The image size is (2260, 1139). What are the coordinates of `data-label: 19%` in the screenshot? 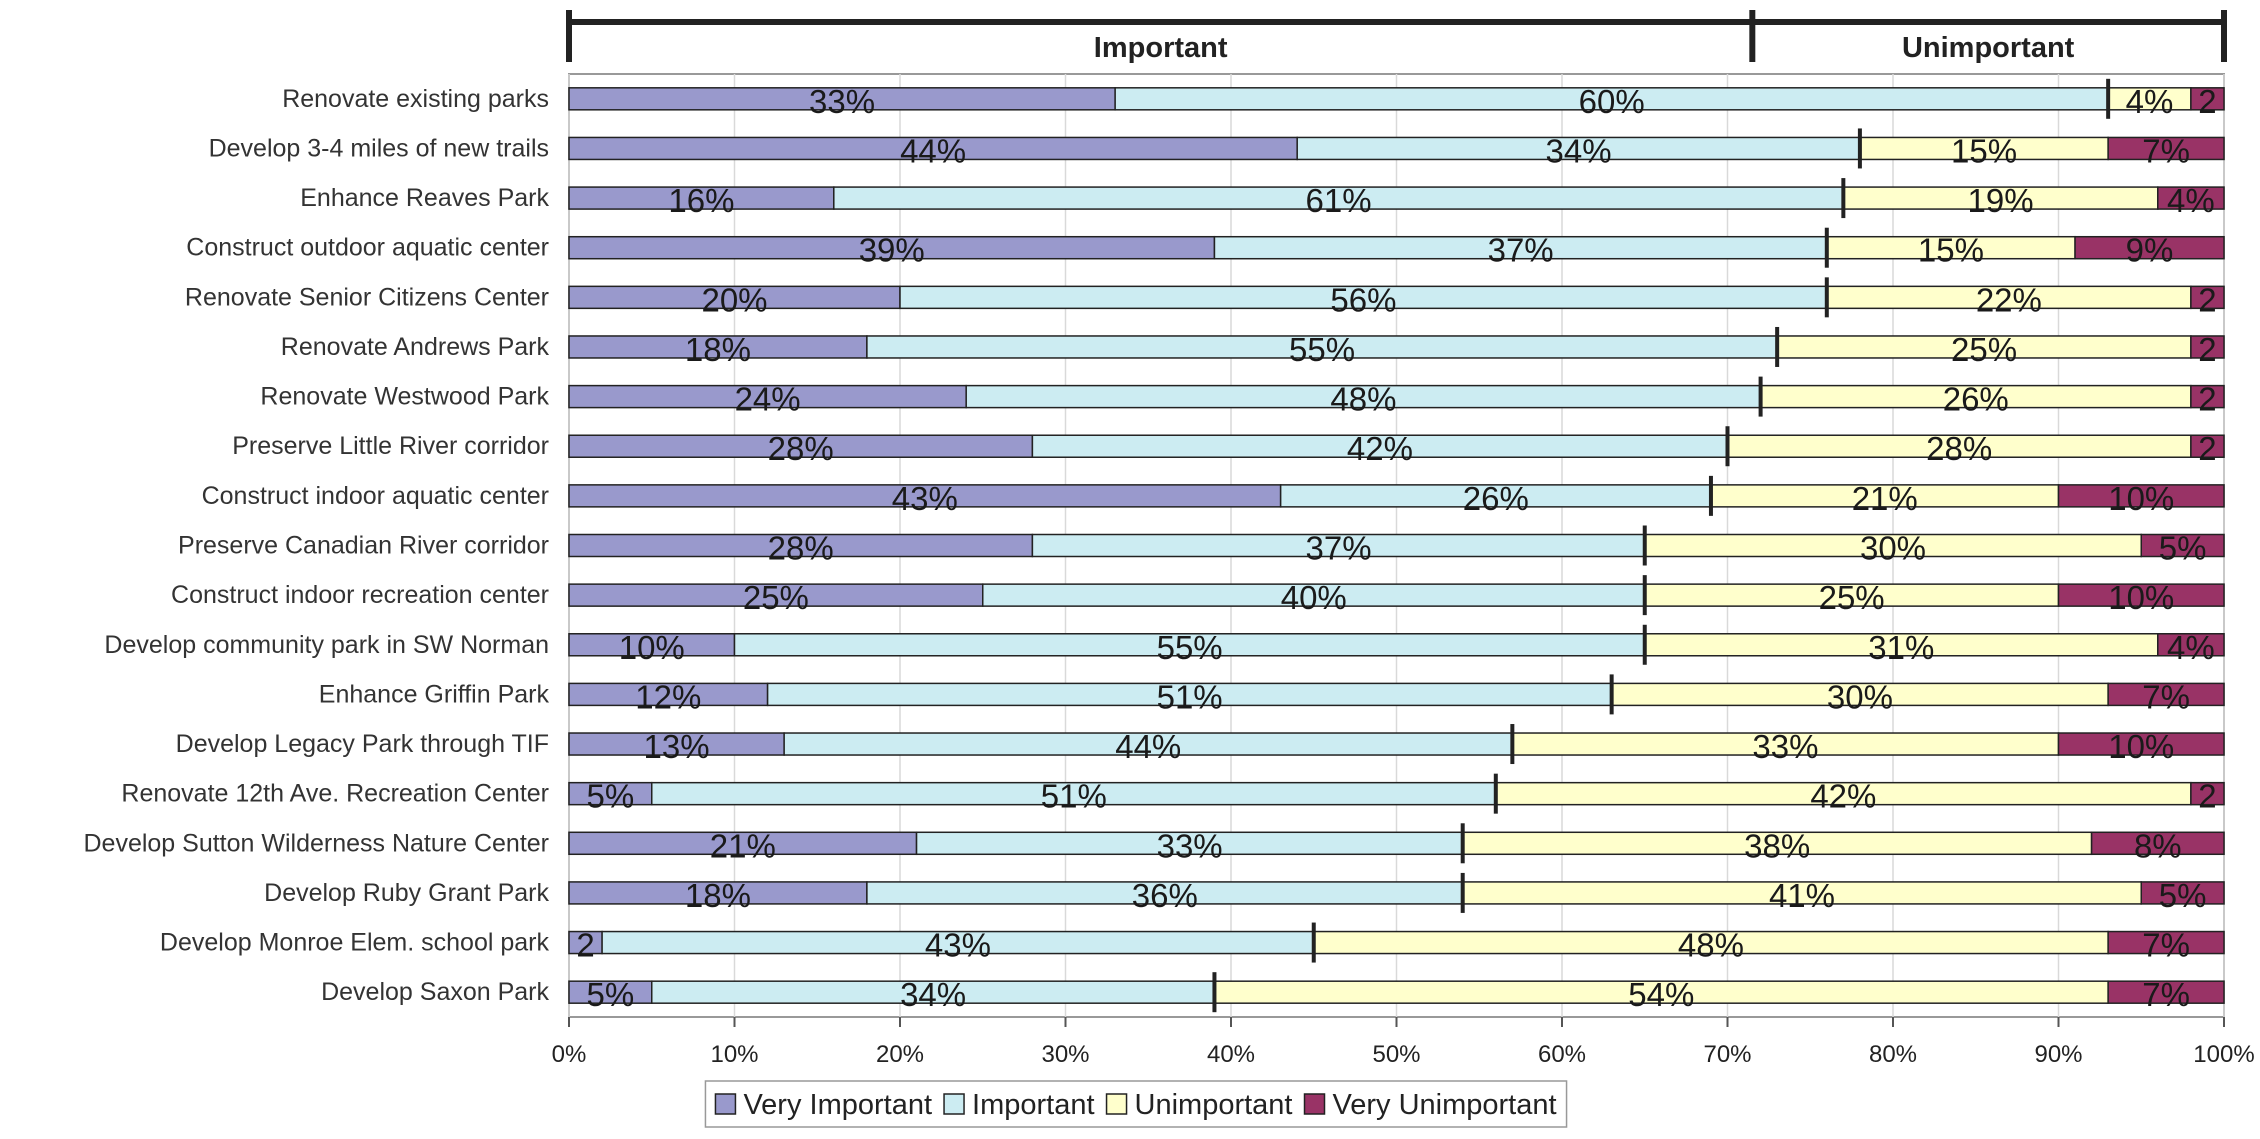 It's located at (2001, 200).